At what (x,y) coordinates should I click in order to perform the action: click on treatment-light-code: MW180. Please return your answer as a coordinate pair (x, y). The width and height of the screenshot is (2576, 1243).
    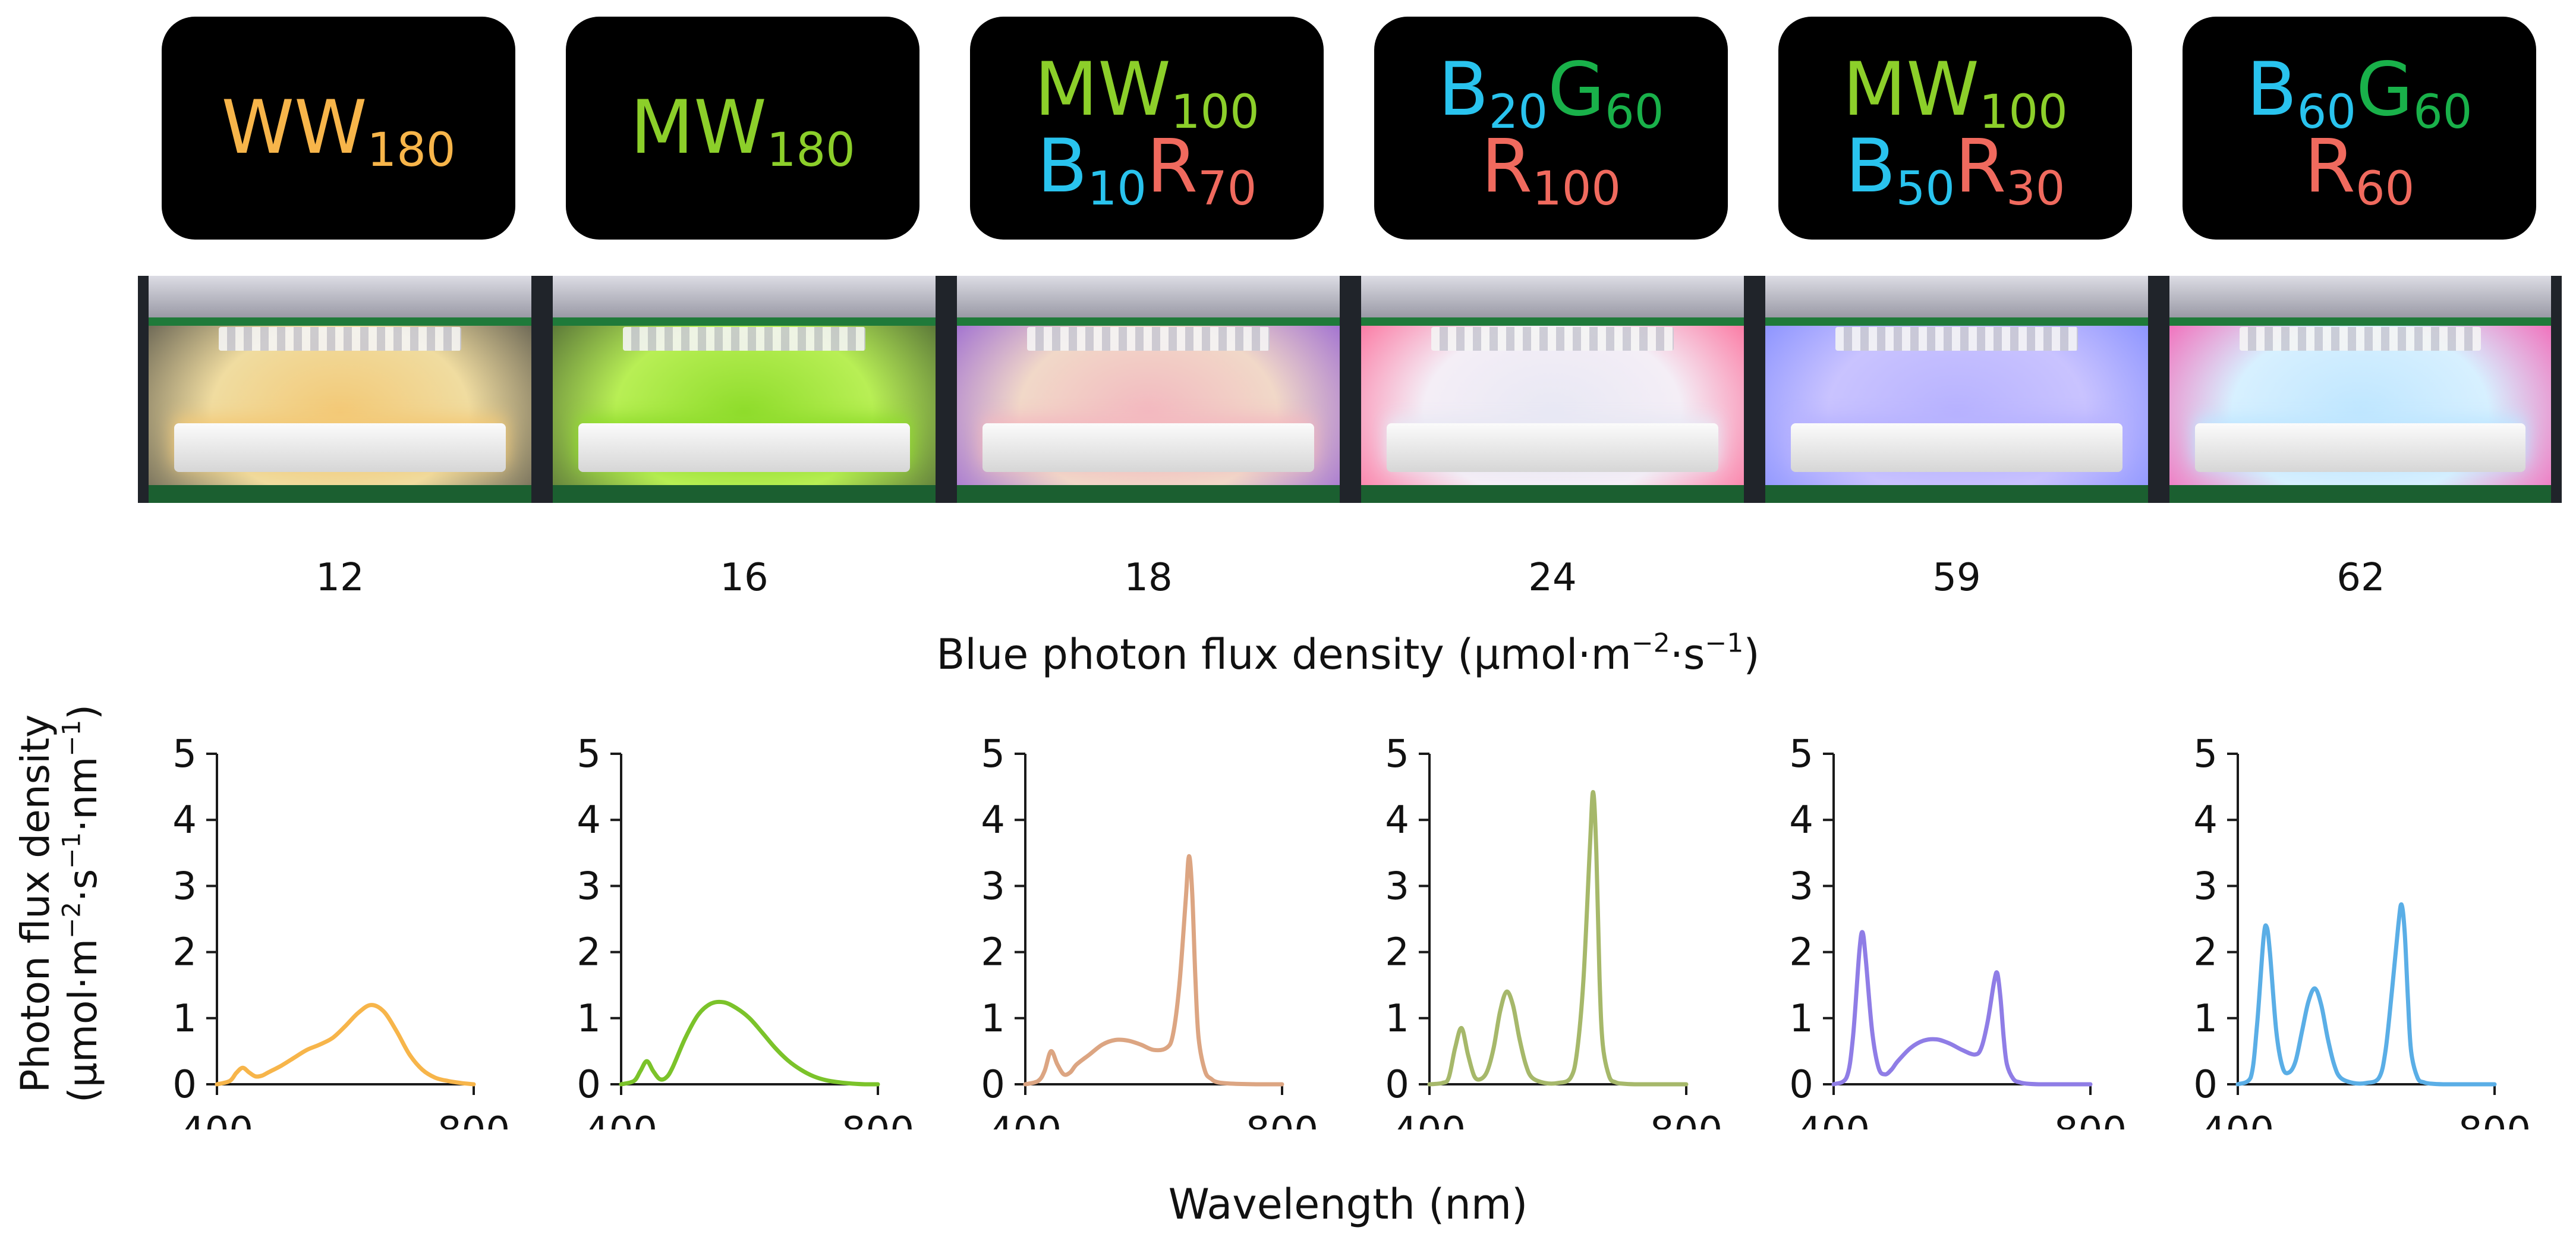
    Looking at the image, I should click on (742, 131).